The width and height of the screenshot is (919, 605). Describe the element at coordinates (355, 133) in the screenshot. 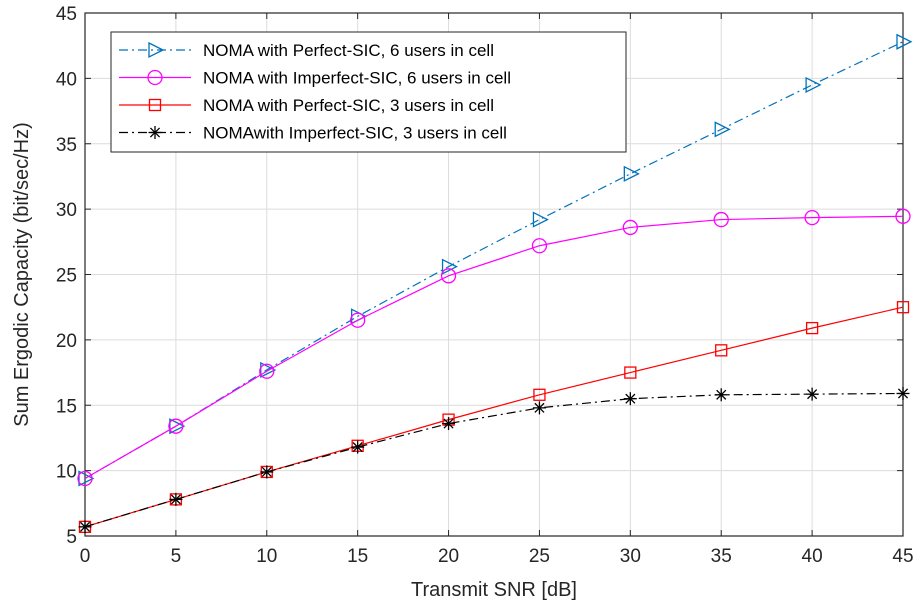

I see `legend-entry-4: NOMAwith Imperfect-SIC, 3 users in cell` at that location.